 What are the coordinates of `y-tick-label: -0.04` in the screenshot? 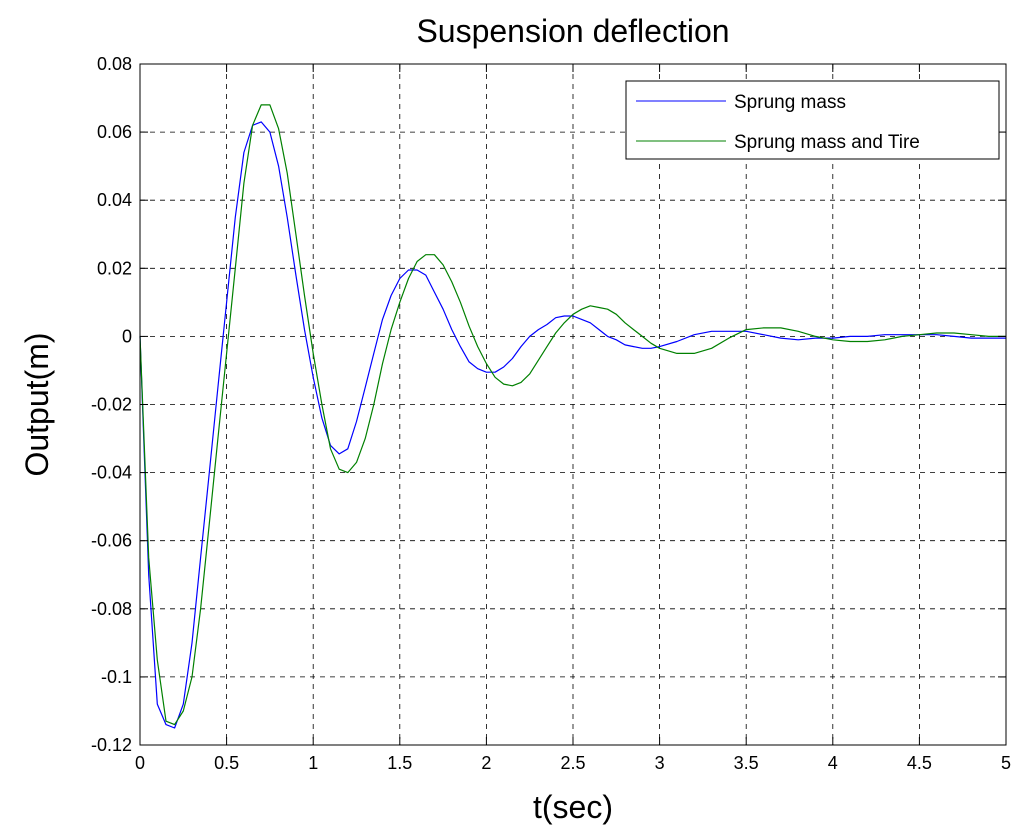 It's located at (111, 473).